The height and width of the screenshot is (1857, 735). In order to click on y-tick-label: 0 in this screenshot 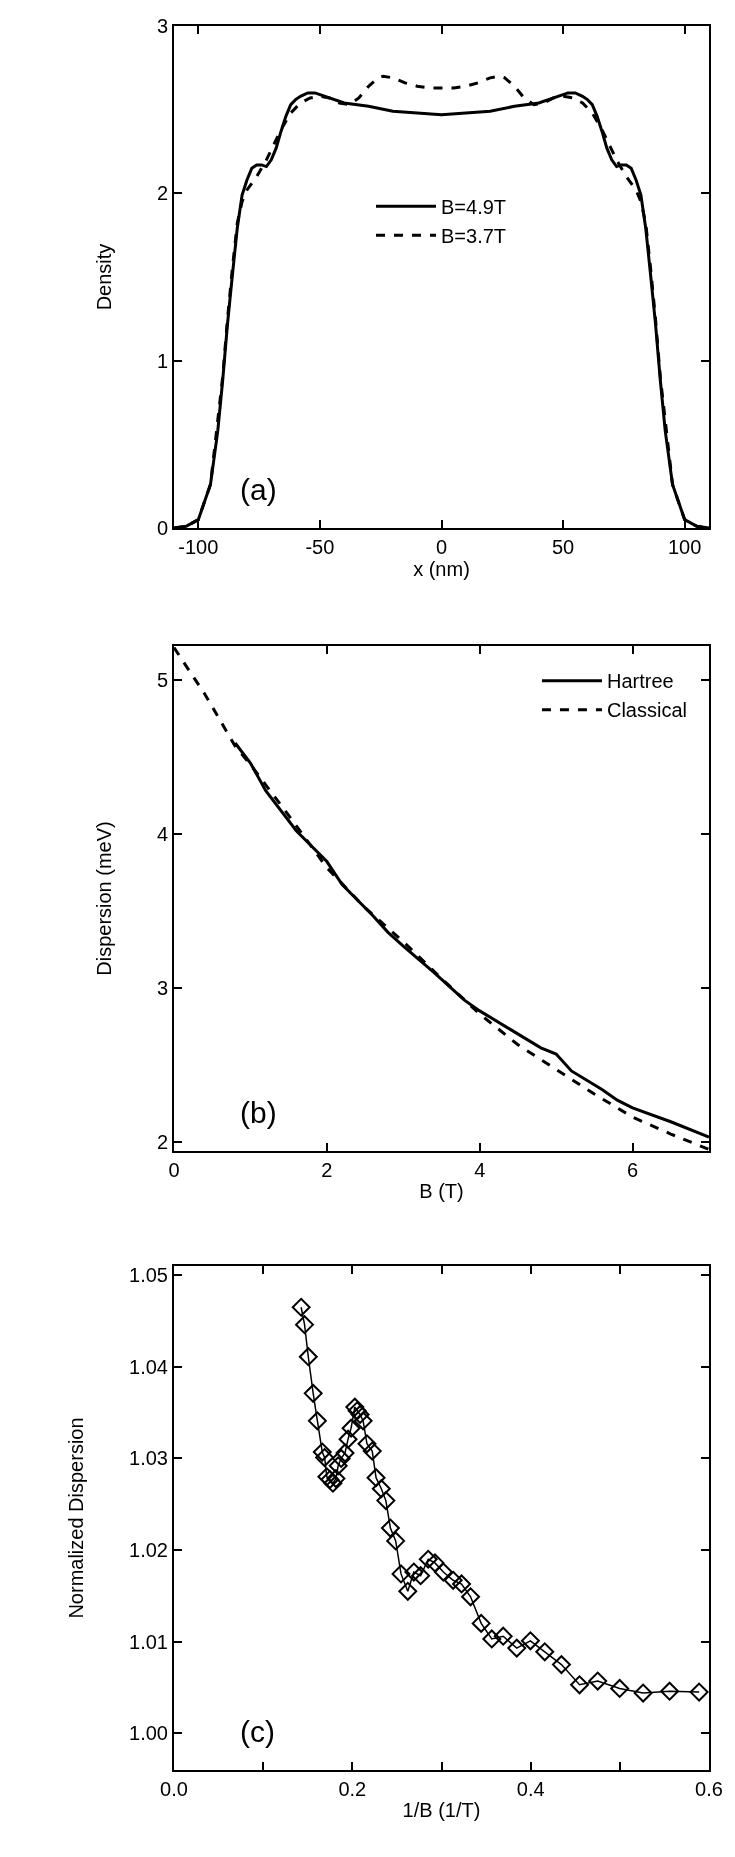, I will do `click(162, 528)`.